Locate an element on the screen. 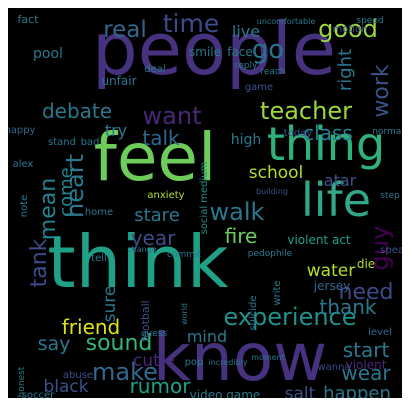 The image size is (411, 409). word-debate: debate is located at coordinates (77, 111).